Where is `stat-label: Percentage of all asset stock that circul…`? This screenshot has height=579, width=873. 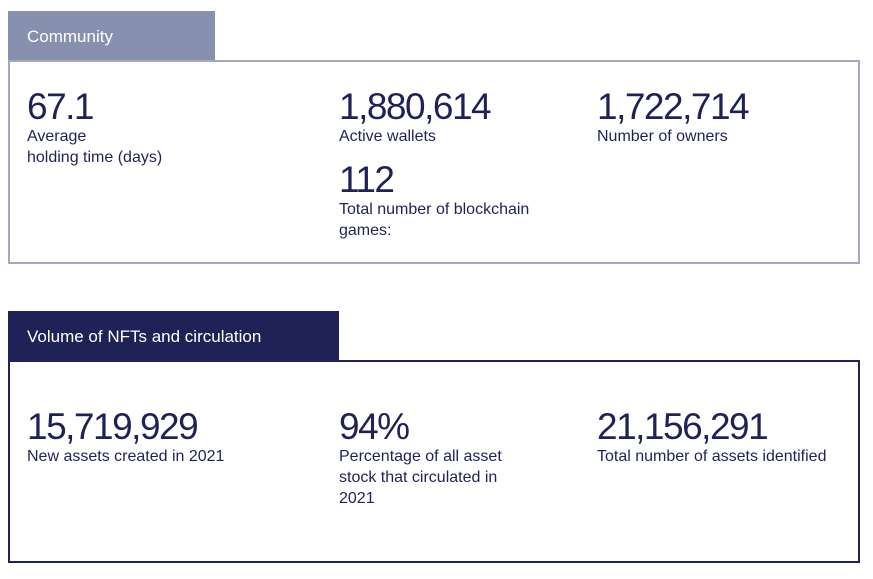
stat-label: Percentage of all asset stock that circul… is located at coordinates (420, 477).